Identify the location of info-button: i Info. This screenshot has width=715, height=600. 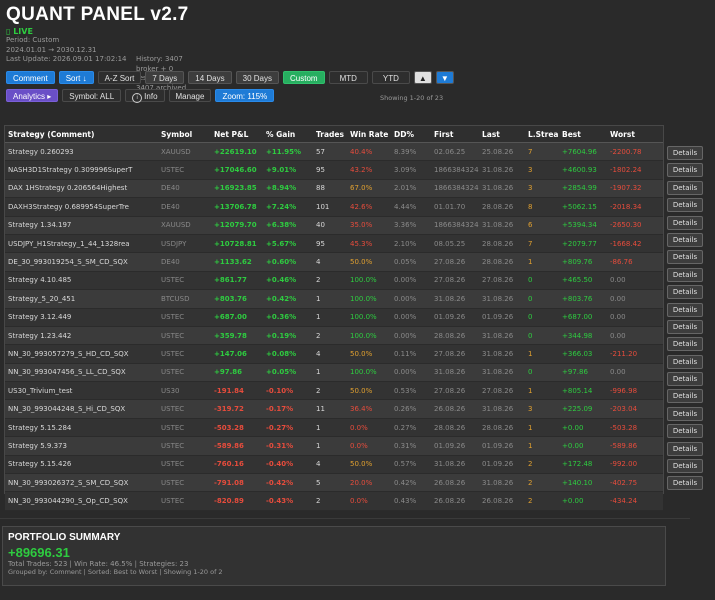
(145, 96).